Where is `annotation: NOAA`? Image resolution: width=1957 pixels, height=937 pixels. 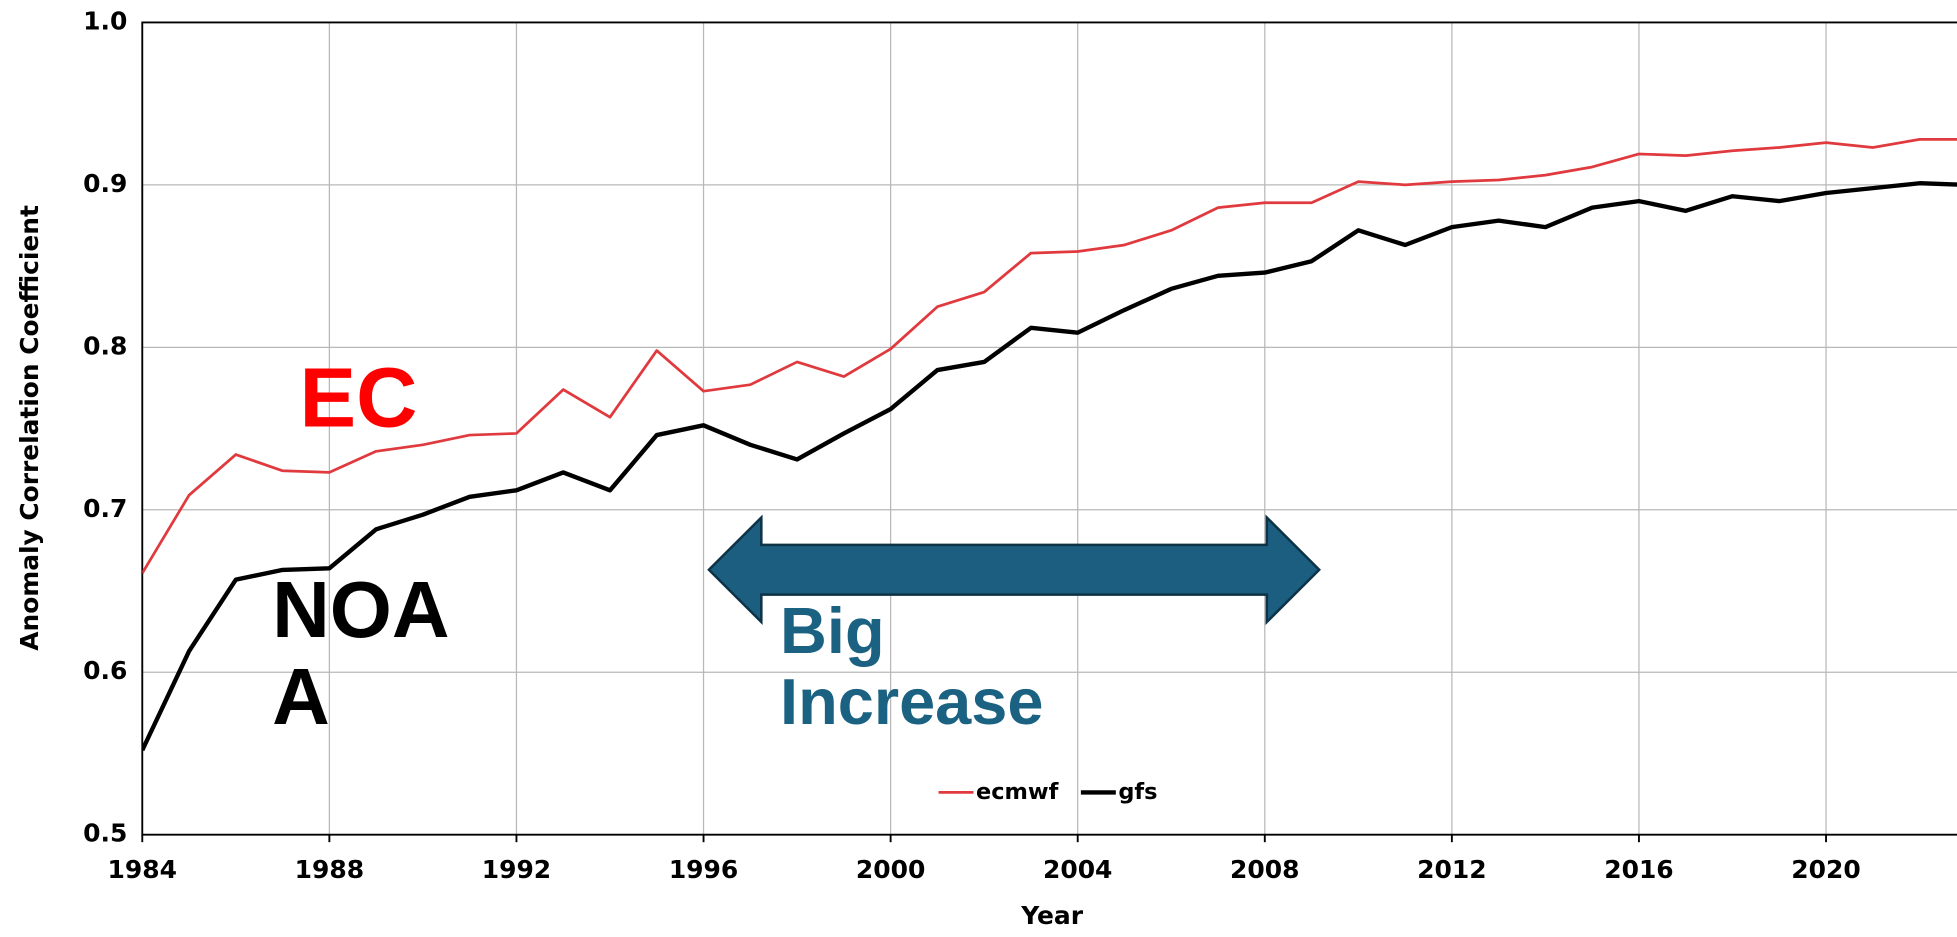
annotation: NOAA is located at coordinates (361, 654).